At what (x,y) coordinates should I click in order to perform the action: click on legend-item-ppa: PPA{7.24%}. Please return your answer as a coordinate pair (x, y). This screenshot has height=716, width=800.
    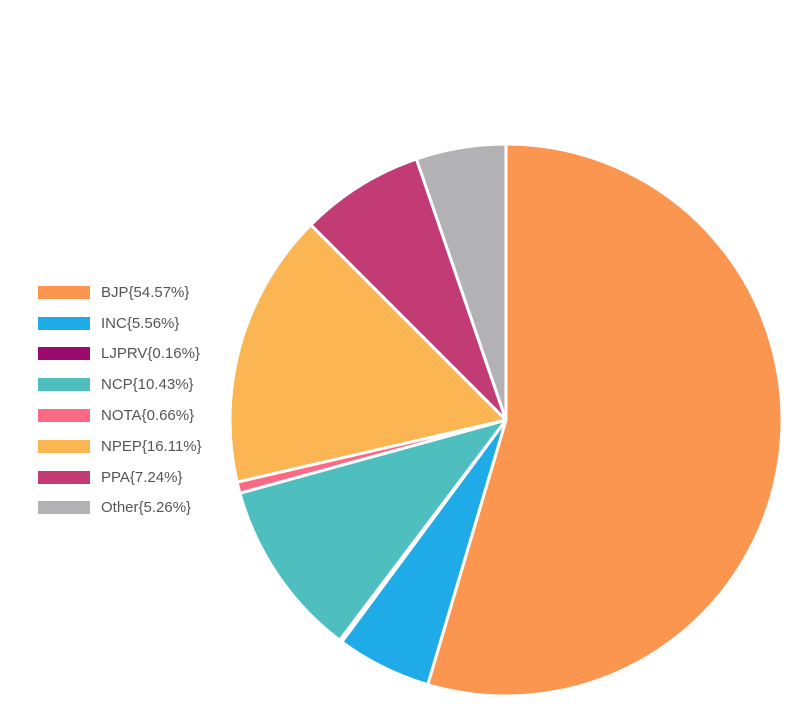
    Looking at the image, I should click on (120, 477).